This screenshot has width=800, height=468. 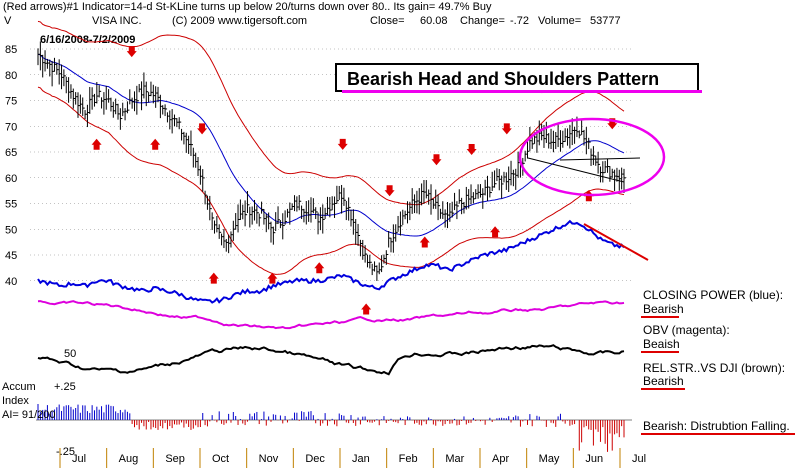 I want to click on copyright-text: (C) 2009 www.tigersoft.com, so click(x=239, y=21).